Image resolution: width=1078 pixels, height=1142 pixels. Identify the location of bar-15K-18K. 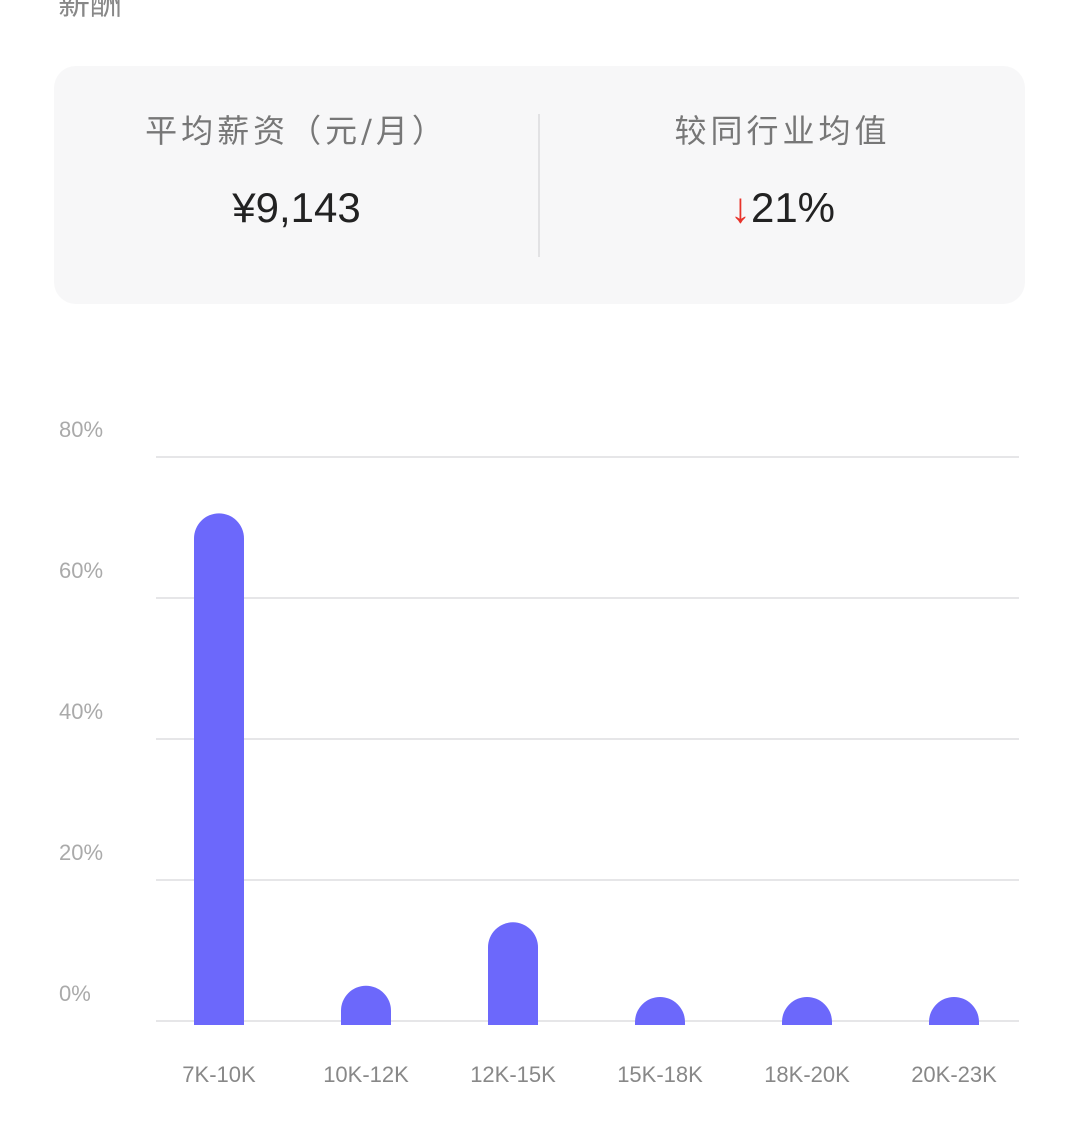
(660, 1011).